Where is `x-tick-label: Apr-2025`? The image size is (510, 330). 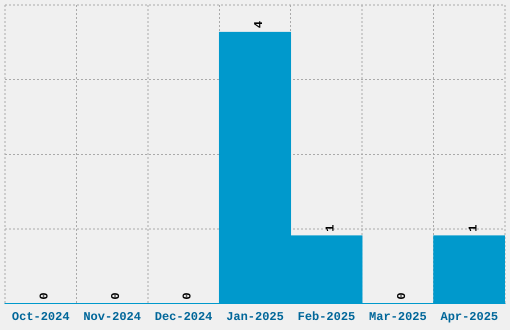 x-tick-label: Apr-2025 is located at coordinates (469, 317).